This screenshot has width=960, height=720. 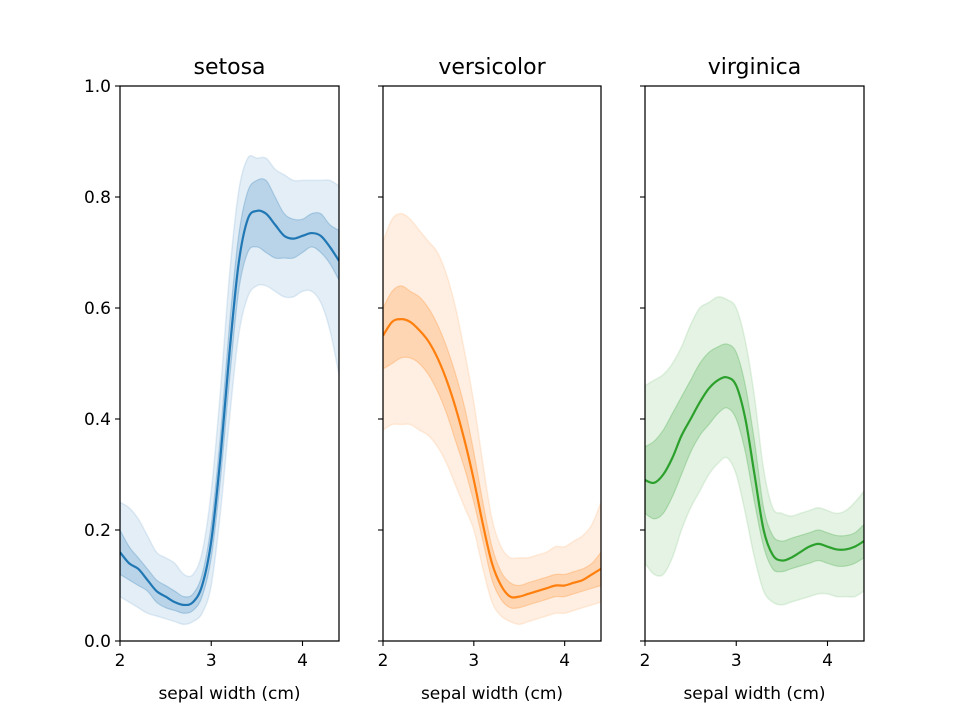 What do you see at coordinates (229, 67) in the screenshot?
I see `panel-title: setosa` at bounding box center [229, 67].